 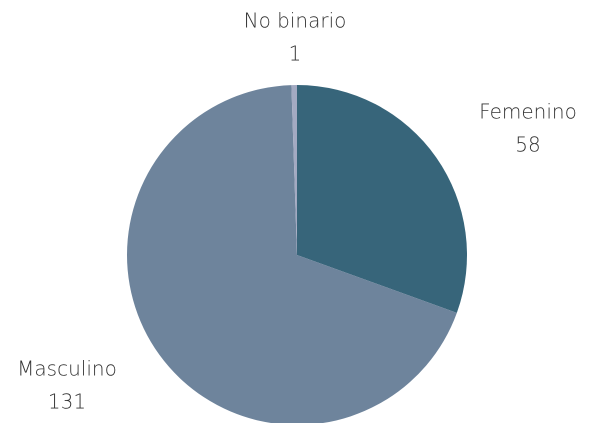 What do you see at coordinates (295, 54) in the screenshot?
I see `slice-value: 1` at bounding box center [295, 54].